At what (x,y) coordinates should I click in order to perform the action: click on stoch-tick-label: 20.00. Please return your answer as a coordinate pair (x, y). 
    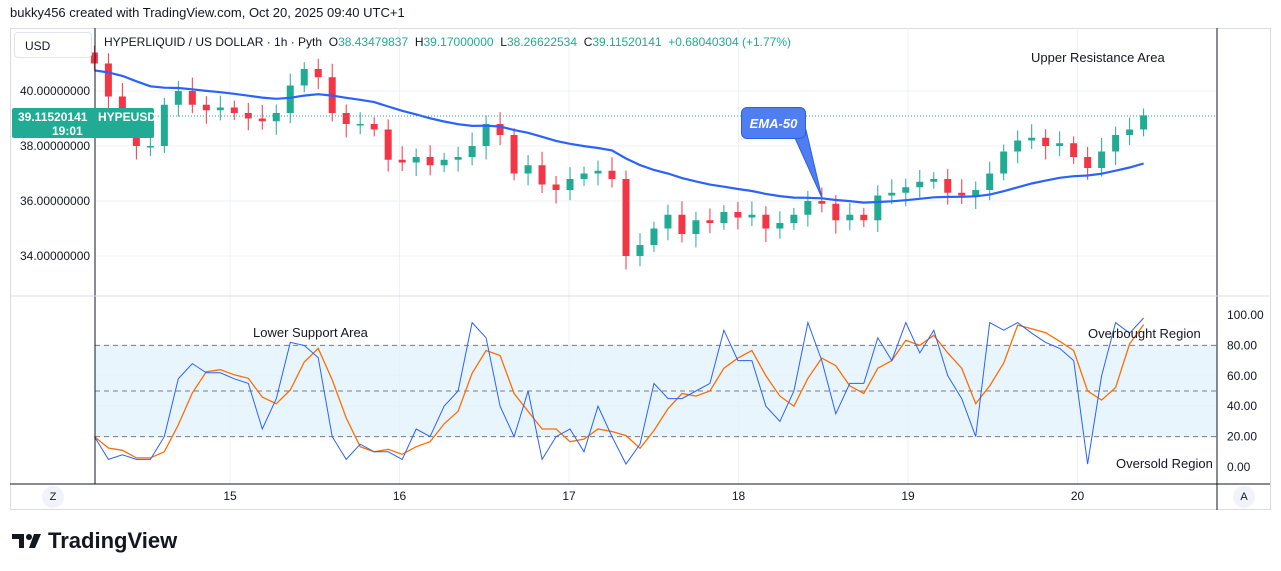
    Looking at the image, I should click on (1242, 437).